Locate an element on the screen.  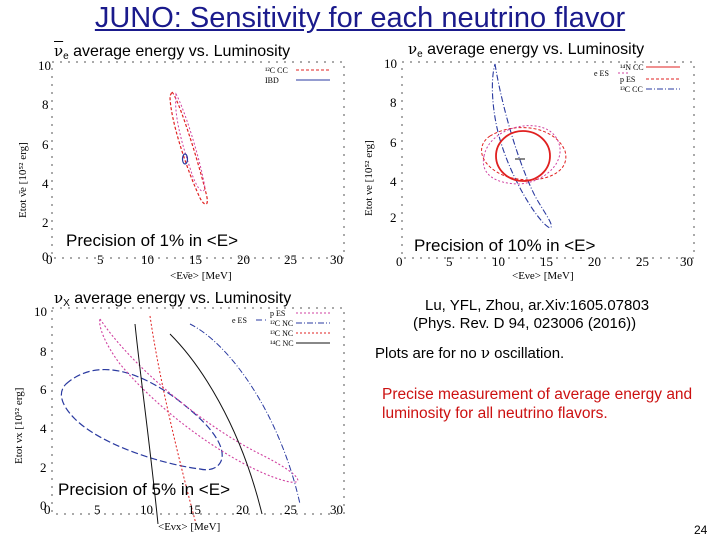
nue-precision: Precision of 10% in <E> is located at coordinates (504, 246).